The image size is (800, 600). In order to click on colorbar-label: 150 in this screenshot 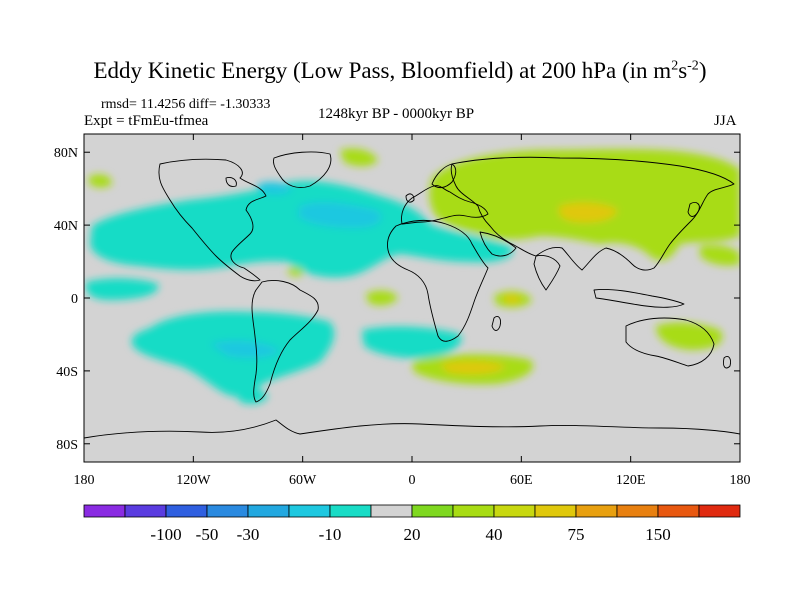, I will do `click(658, 534)`.